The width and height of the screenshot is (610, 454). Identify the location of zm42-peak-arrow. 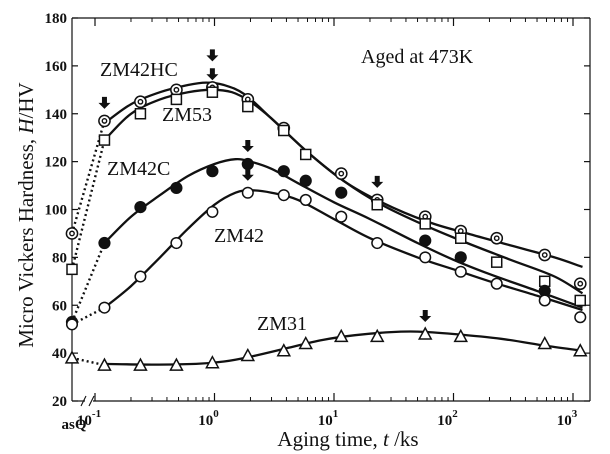
(247, 174).